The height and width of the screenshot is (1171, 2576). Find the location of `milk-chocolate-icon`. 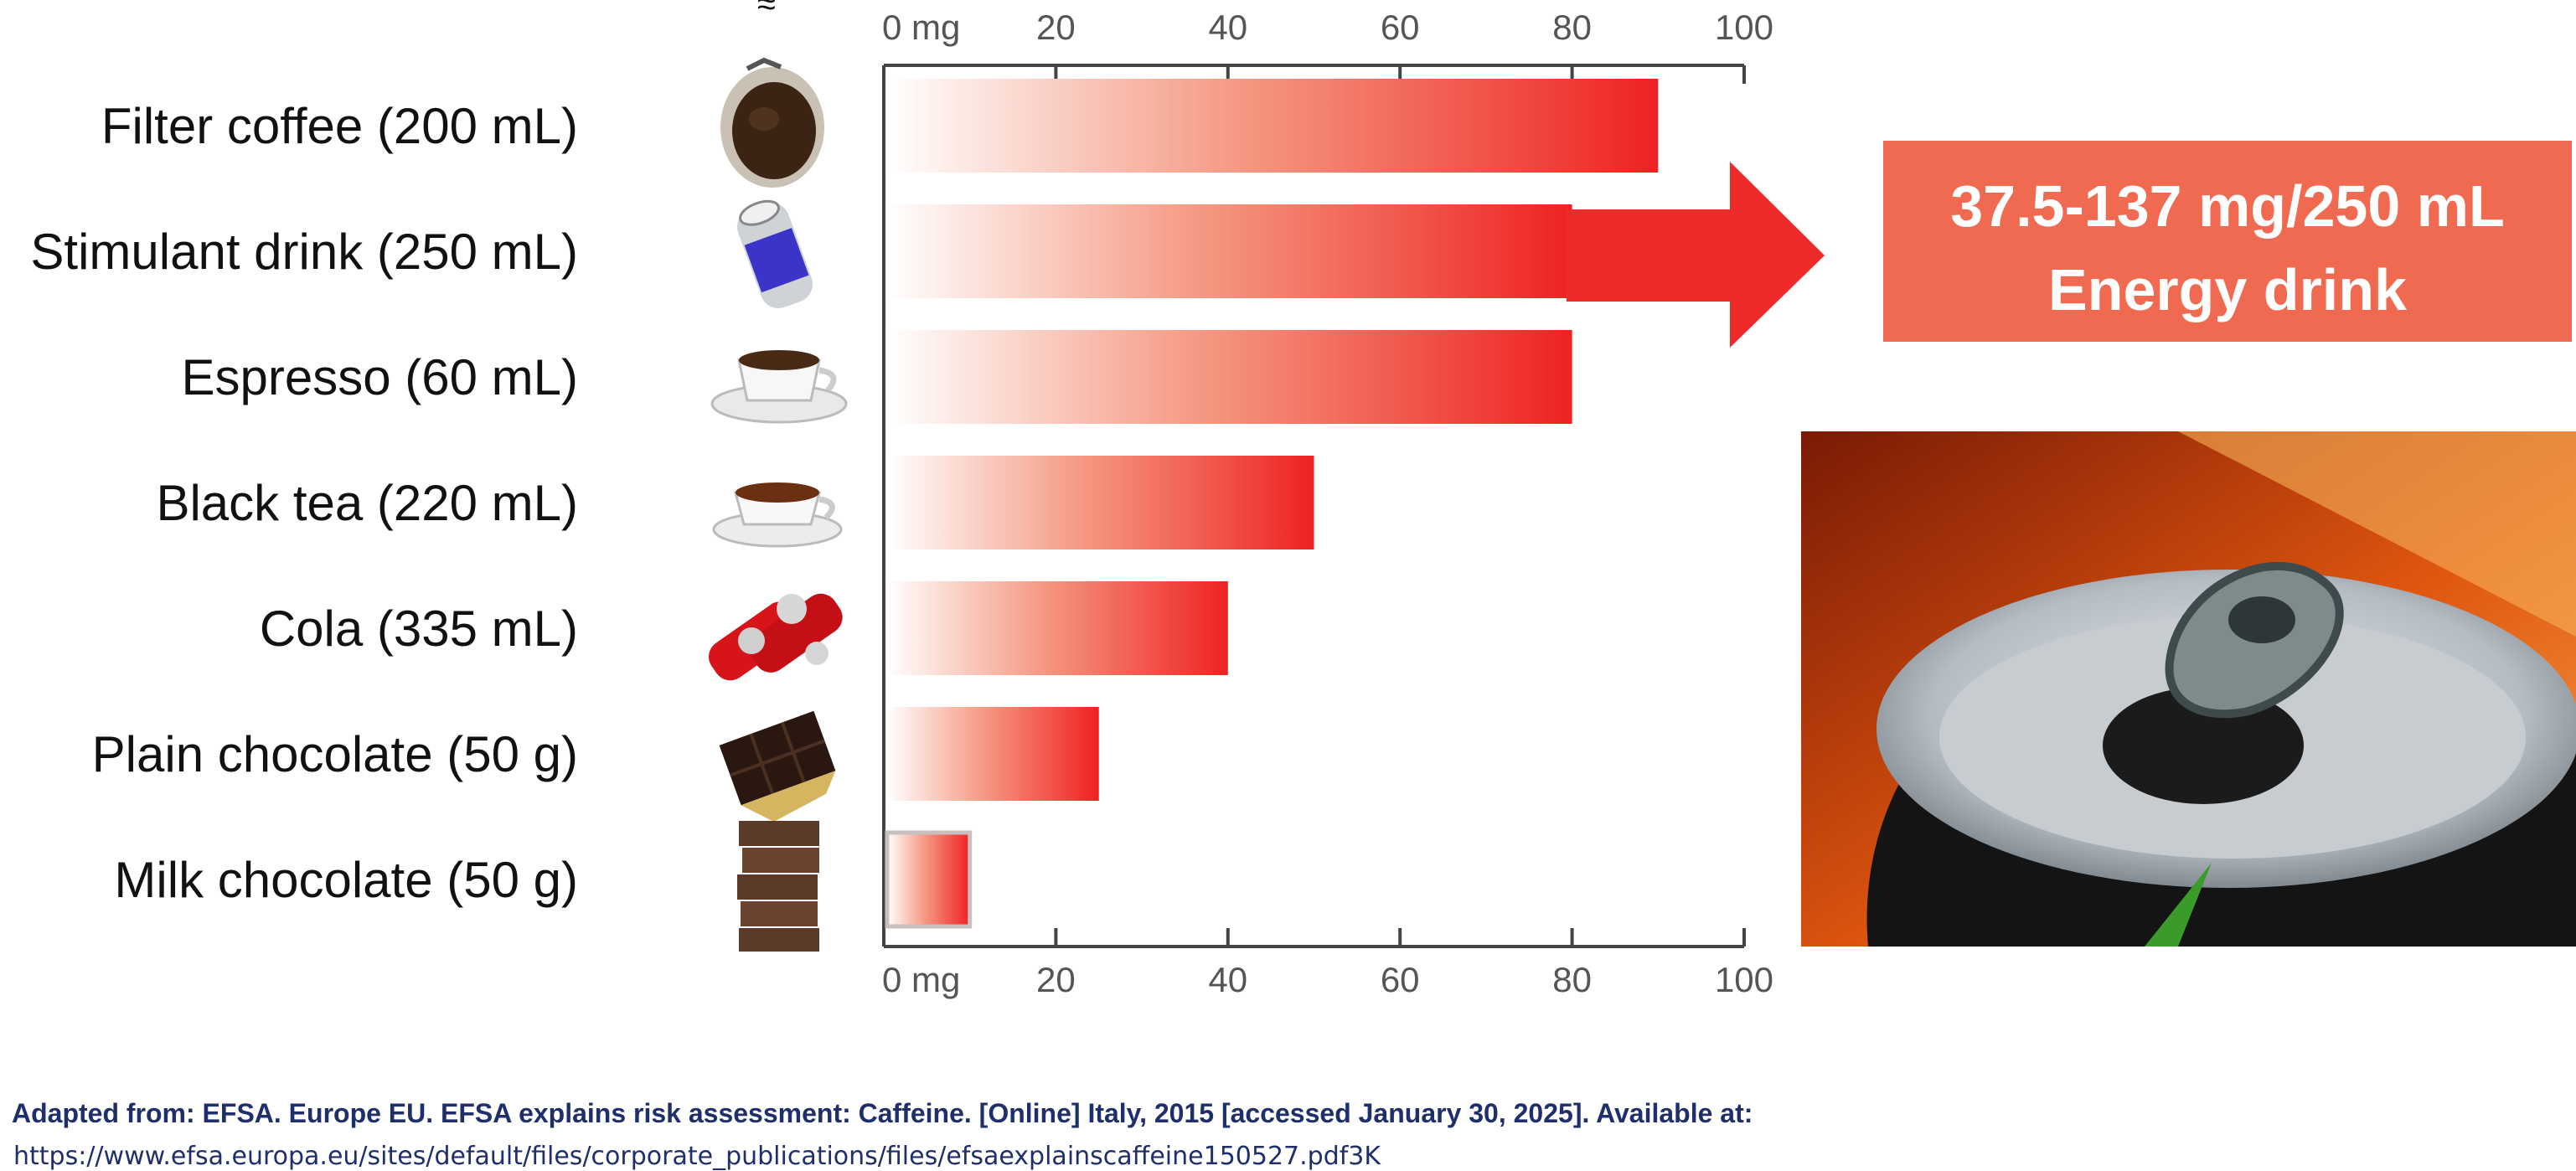

milk-chocolate-icon is located at coordinates (778, 887).